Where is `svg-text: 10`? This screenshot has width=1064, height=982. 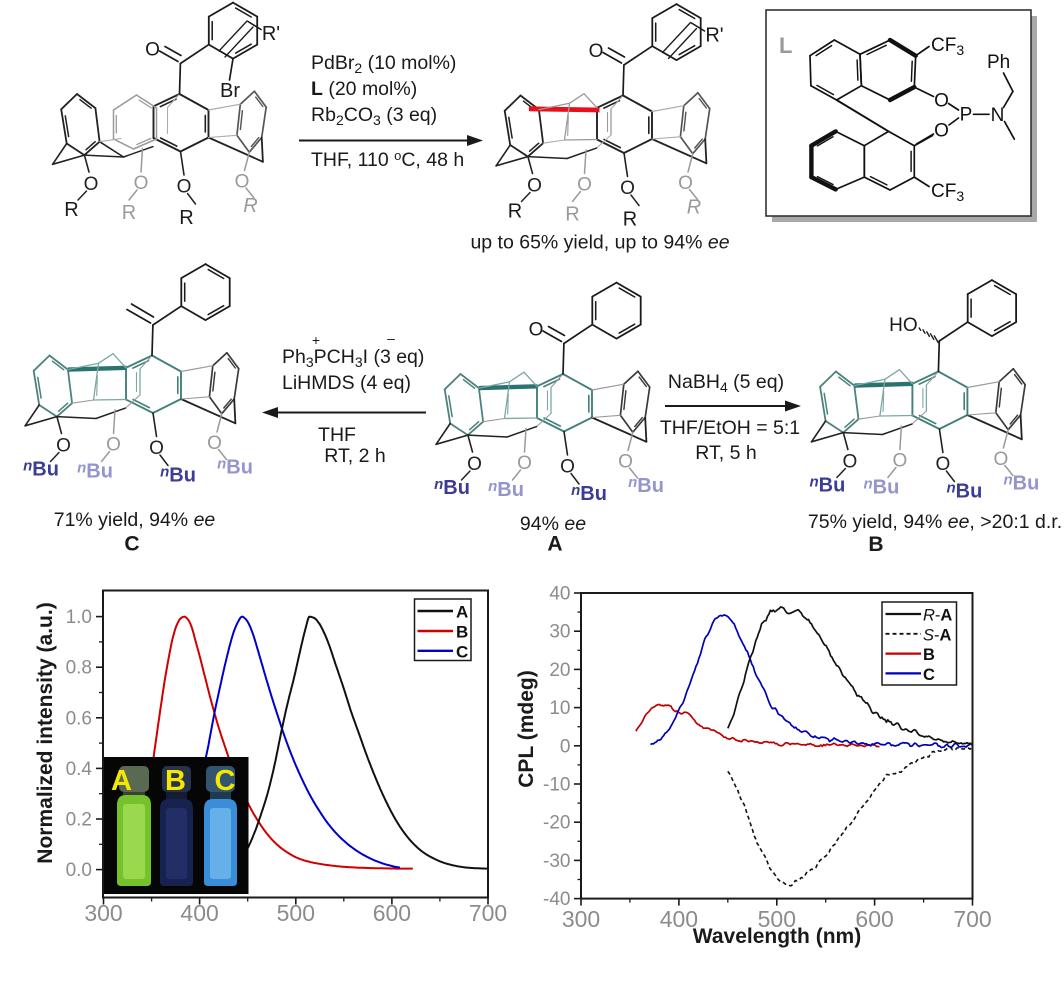
svg-text: 10 is located at coordinates (559, 708).